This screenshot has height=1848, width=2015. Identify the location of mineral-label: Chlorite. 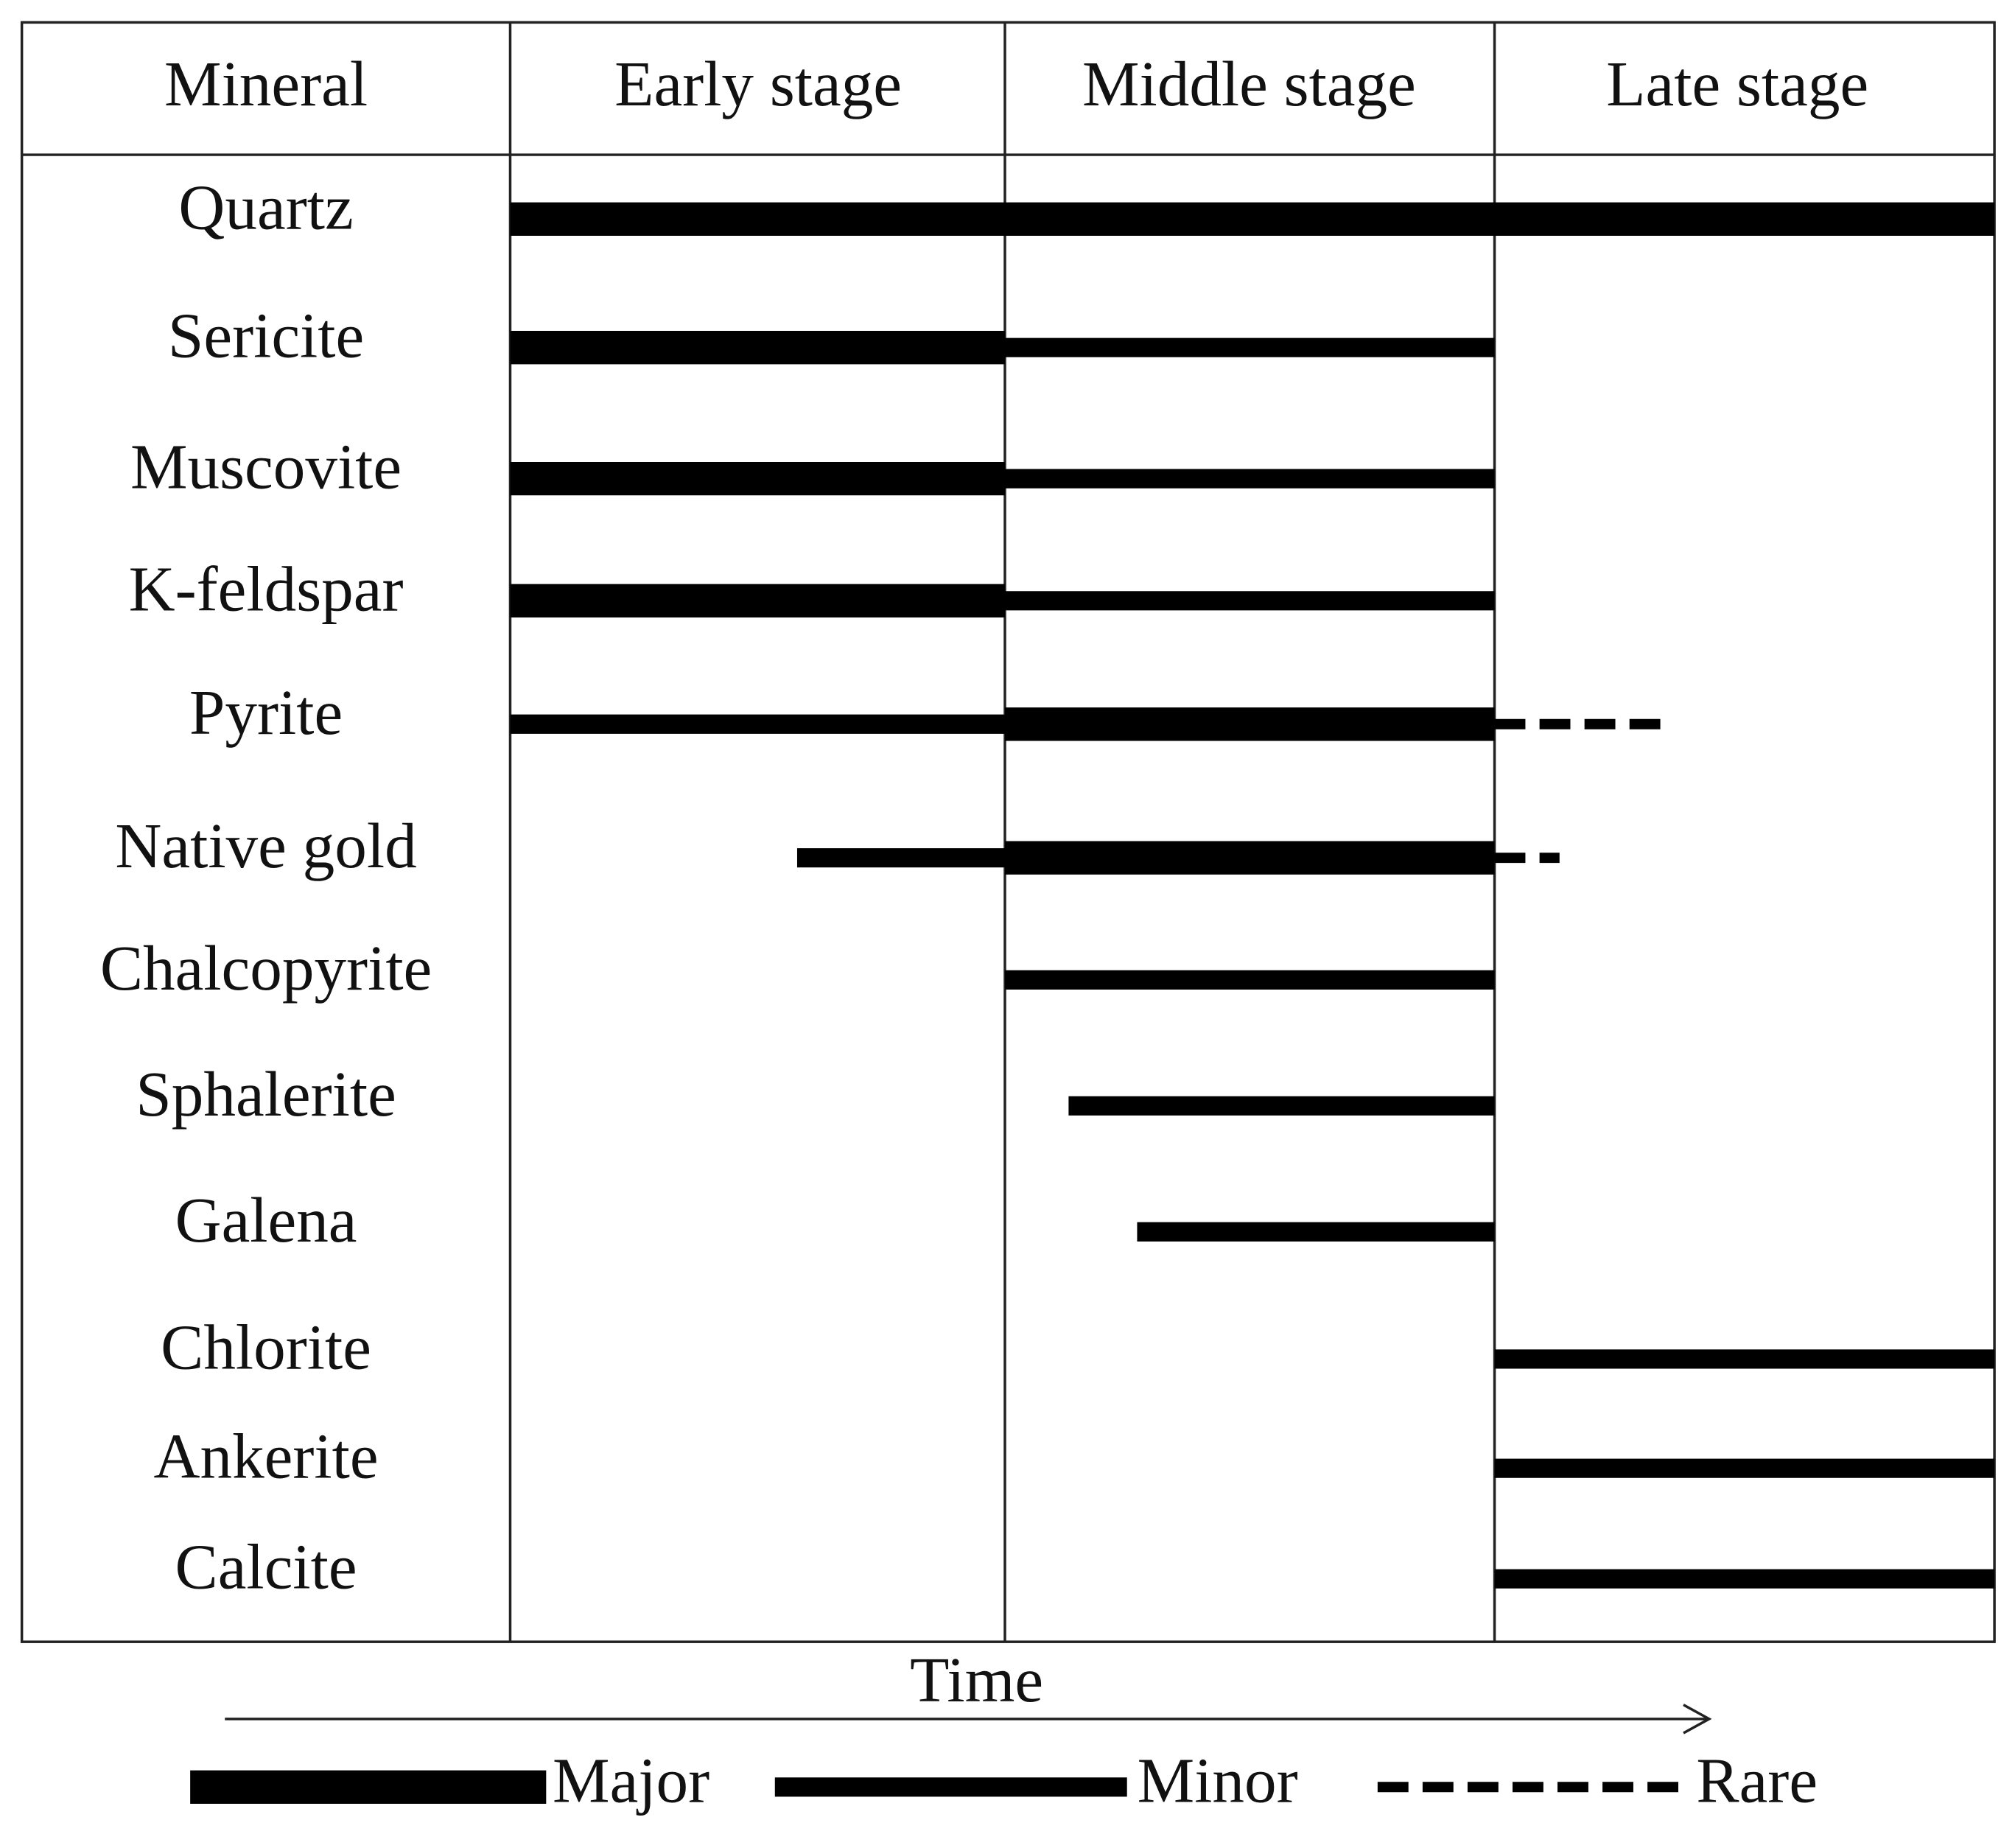
(266, 1346).